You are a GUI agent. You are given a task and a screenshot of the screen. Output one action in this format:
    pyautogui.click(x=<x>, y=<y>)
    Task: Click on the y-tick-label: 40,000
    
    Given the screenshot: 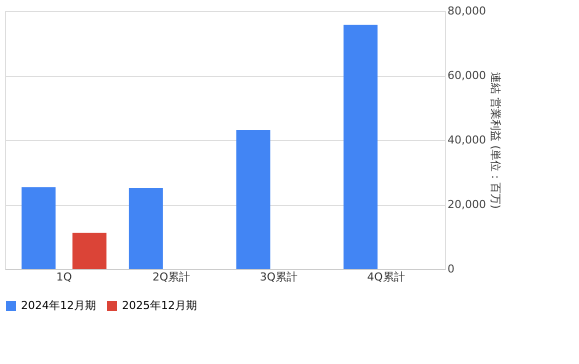 What is the action you would take?
    pyautogui.click(x=467, y=140)
    